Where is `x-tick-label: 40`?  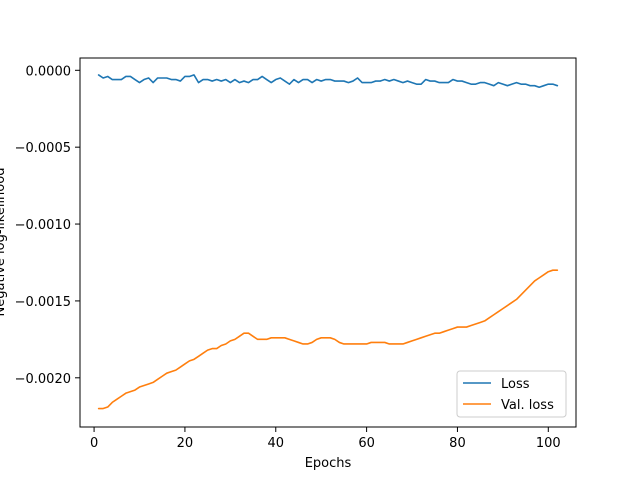
x-tick-label: 40 is located at coordinates (275, 443).